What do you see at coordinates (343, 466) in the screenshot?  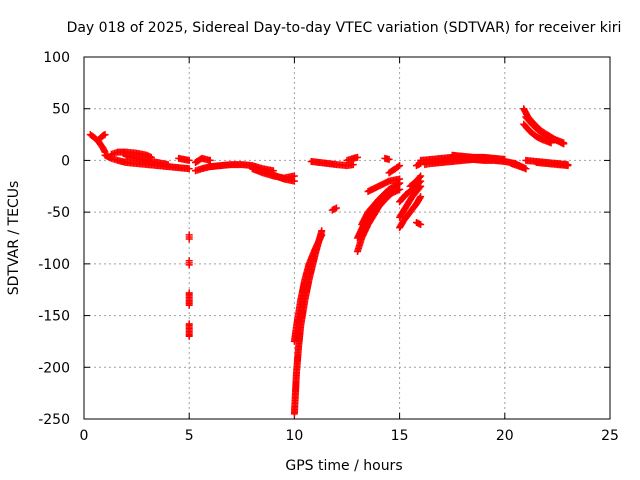 I see `x-axis-label: GPS time / hours` at bounding box center [343, 466].